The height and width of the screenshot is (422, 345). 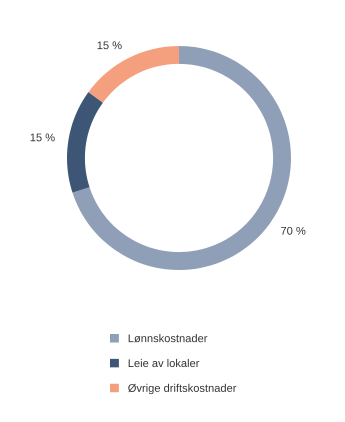 What do you see at coordinates (168, 338) in the screenshot?
I see `legend-label: Lønnskostnader` at bounding box center [168, 338].